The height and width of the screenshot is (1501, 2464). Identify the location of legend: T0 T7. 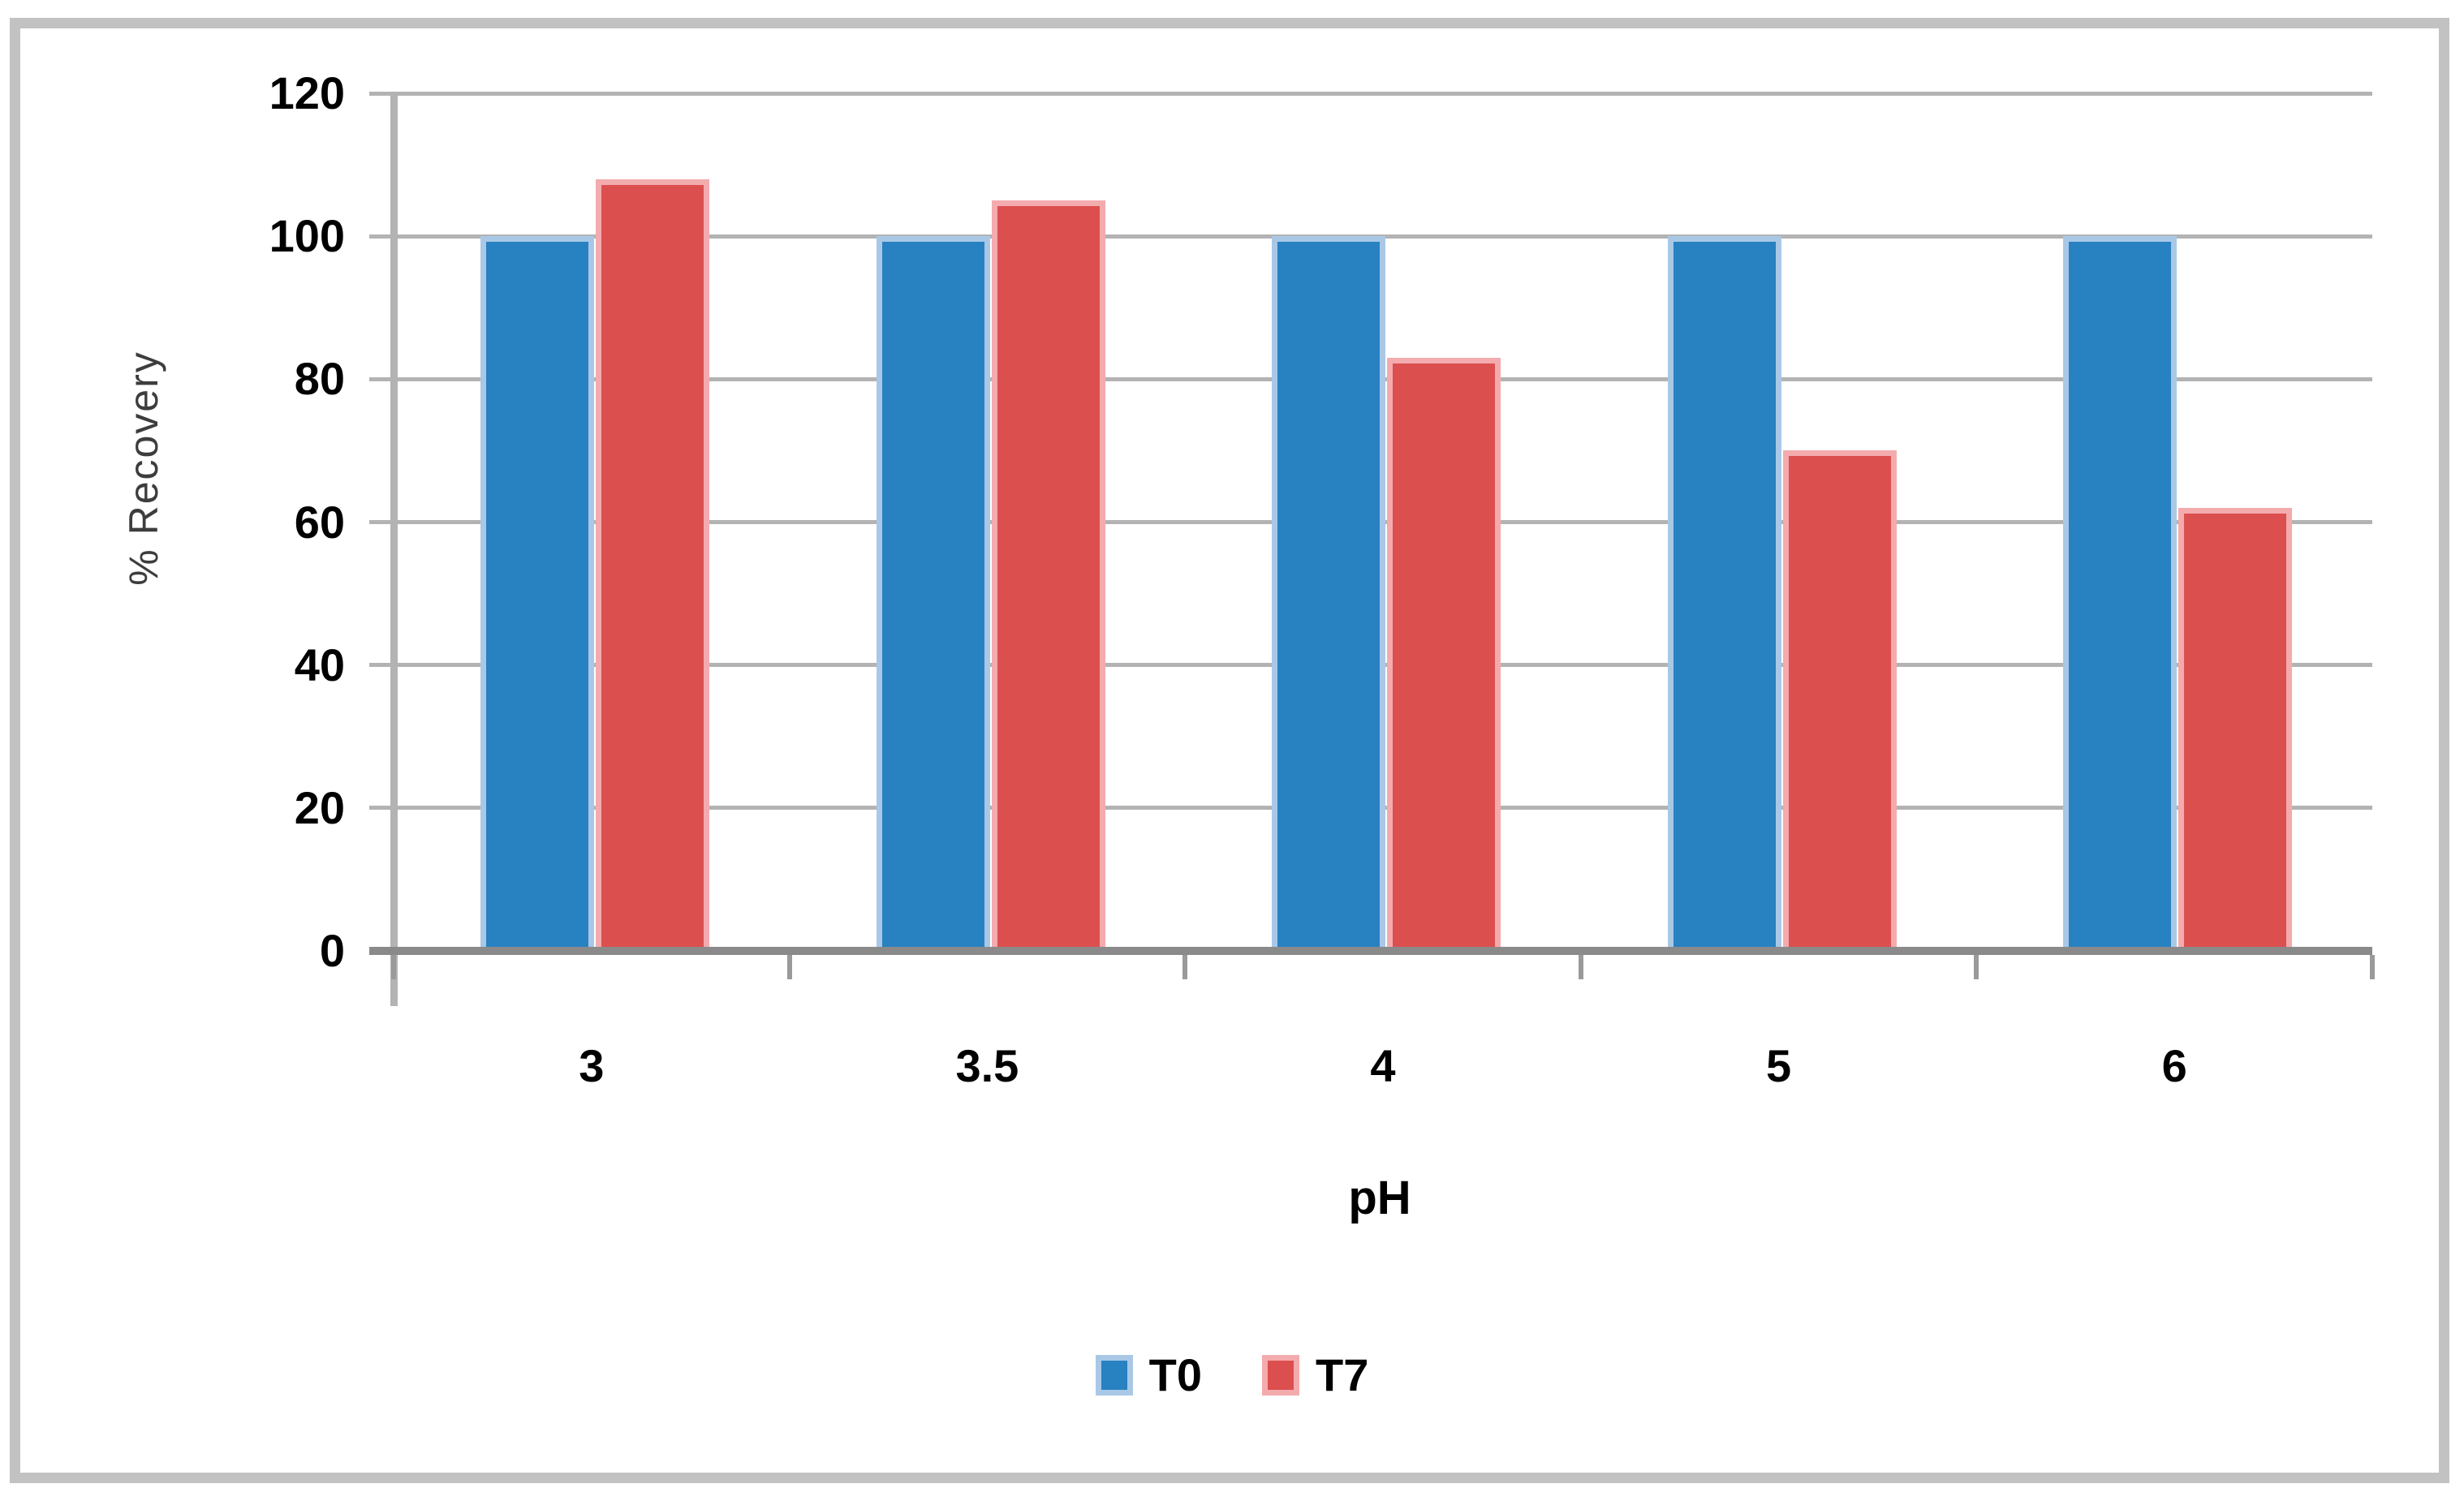
(1232, 1375).